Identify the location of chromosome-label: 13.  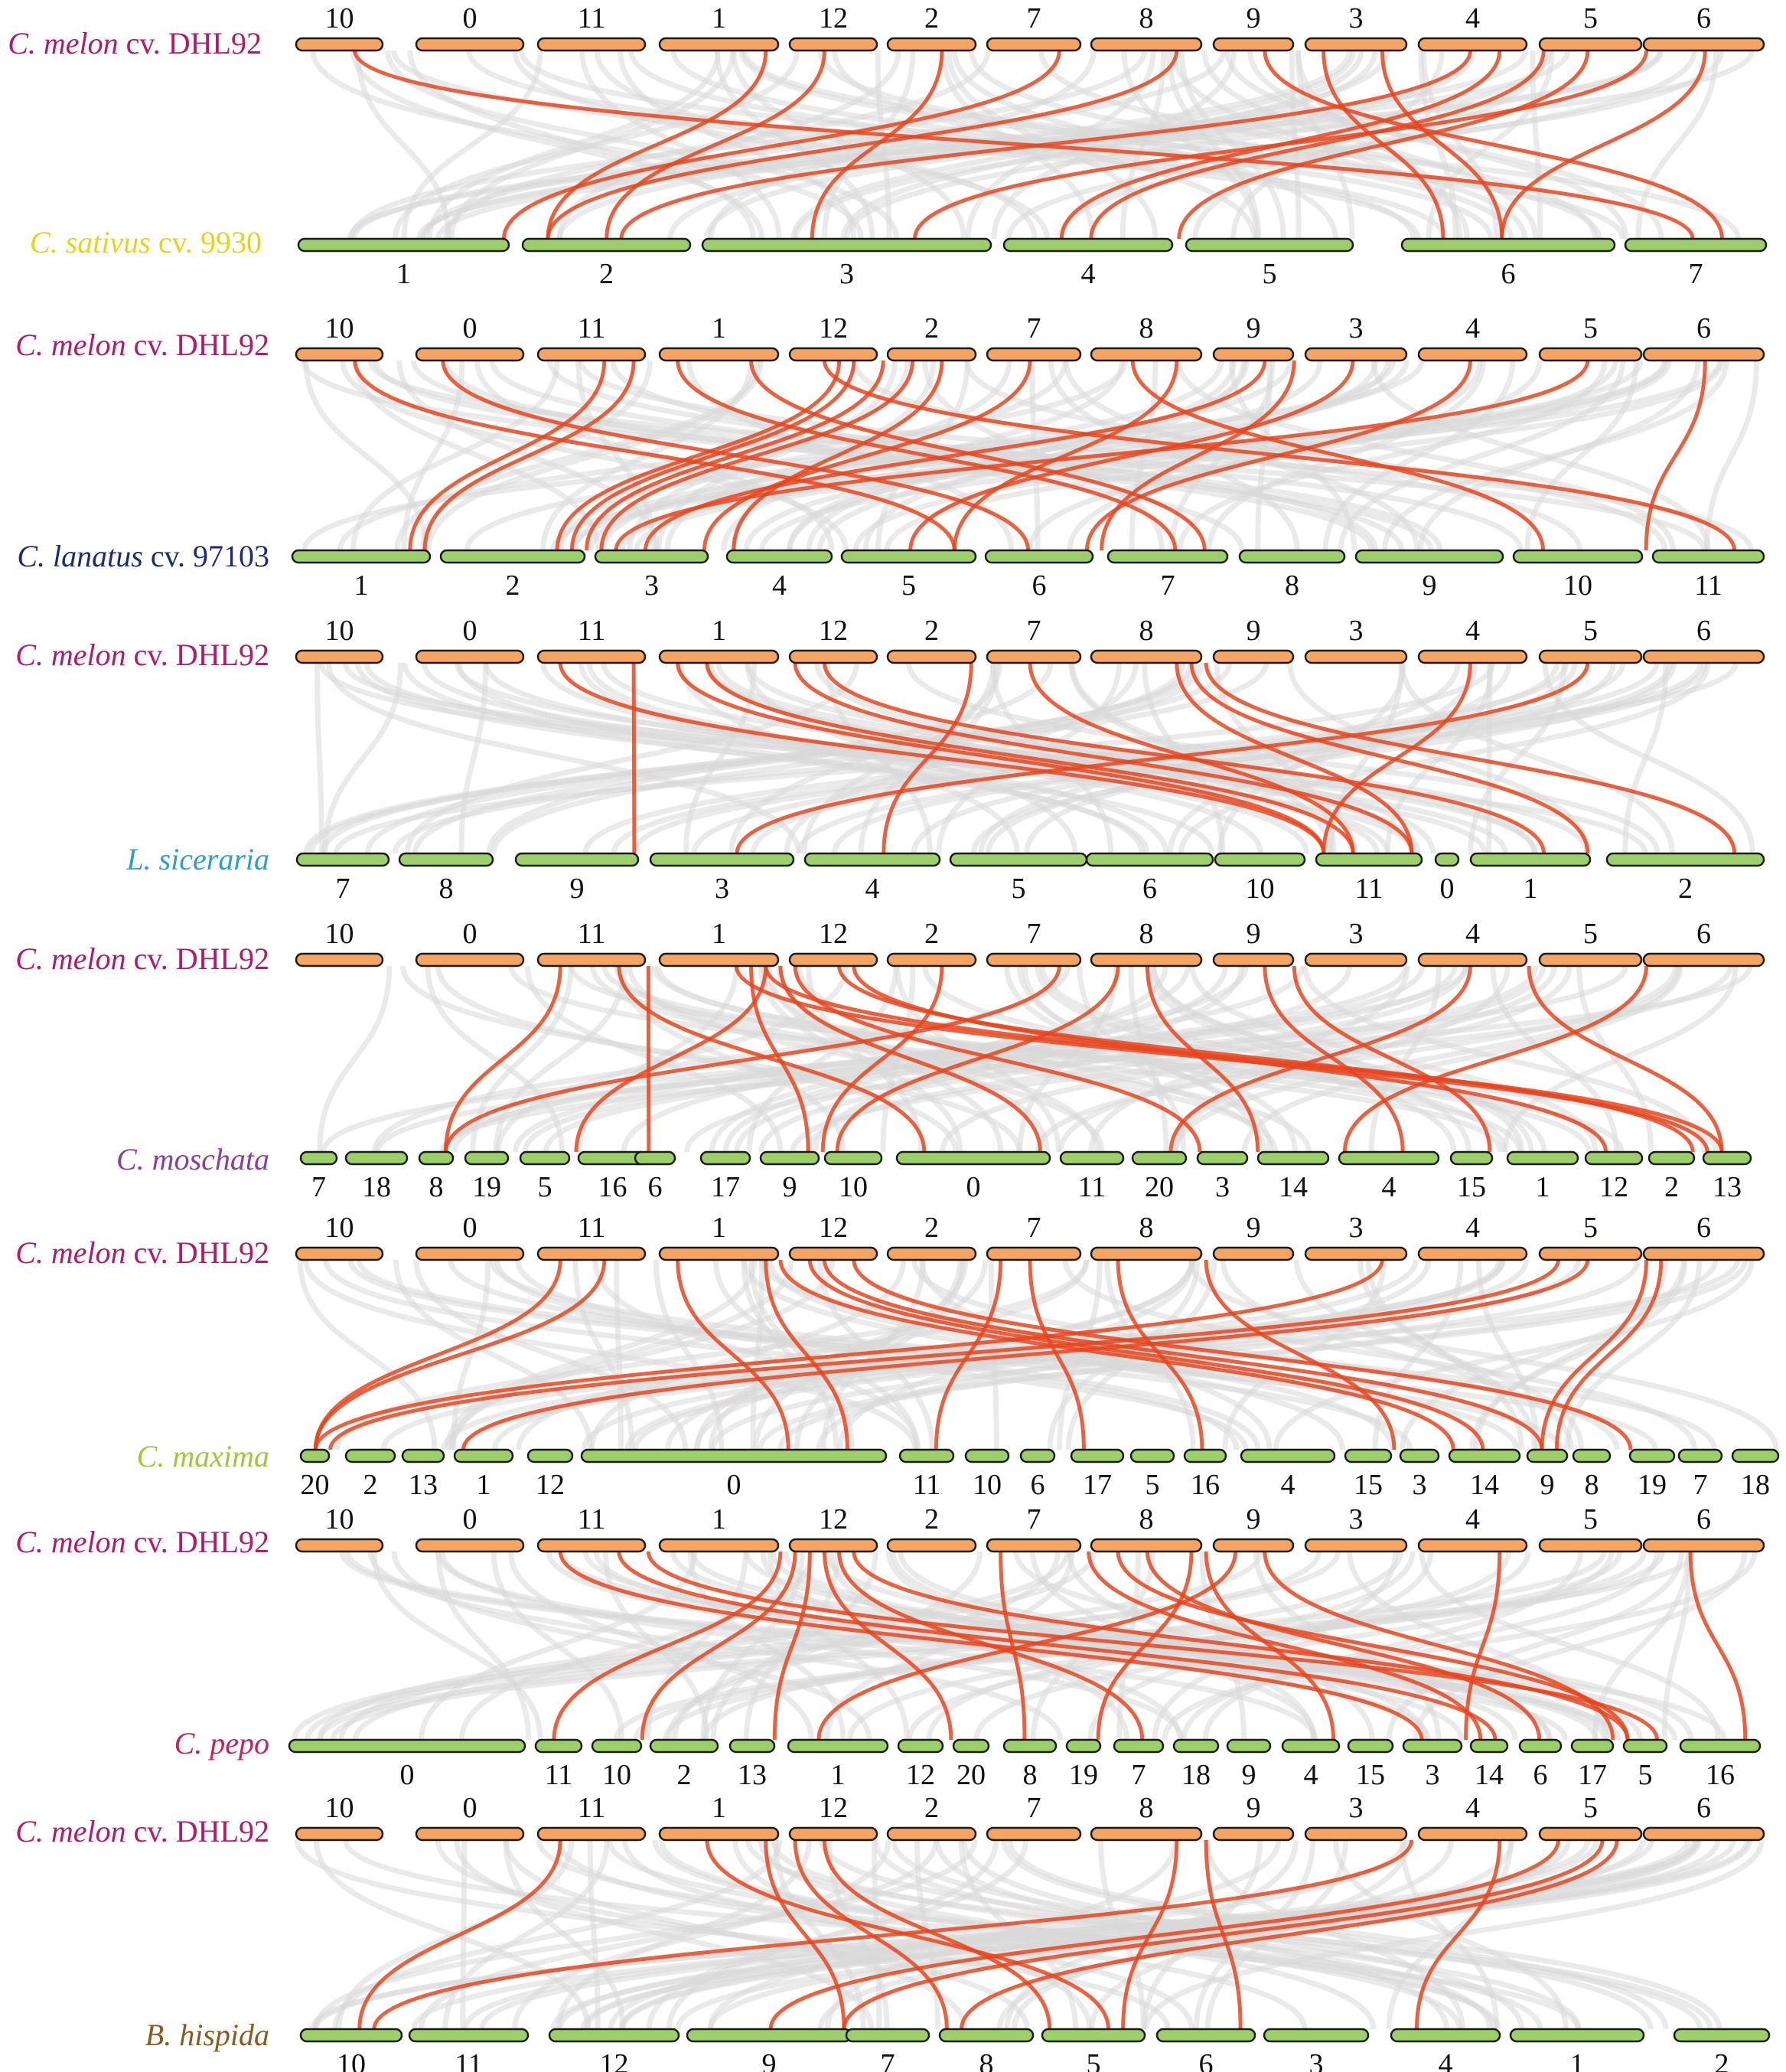
(752, 1775).